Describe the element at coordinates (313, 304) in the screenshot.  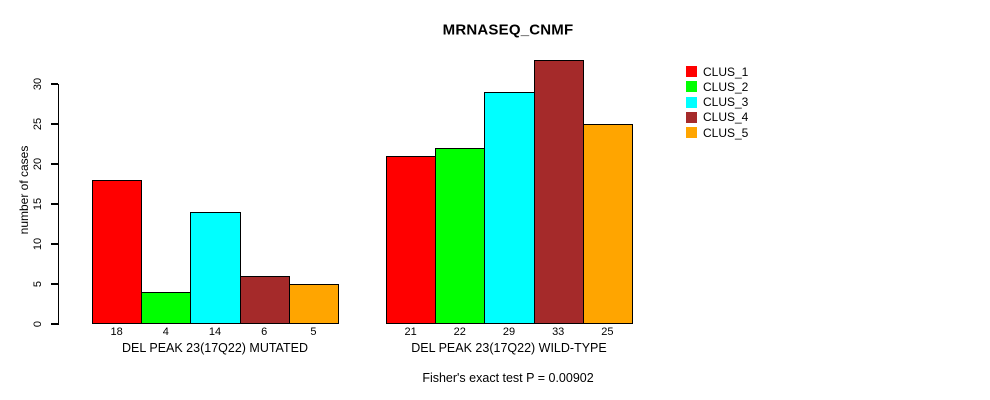
I see `bar-clus_5-group1` at that location.